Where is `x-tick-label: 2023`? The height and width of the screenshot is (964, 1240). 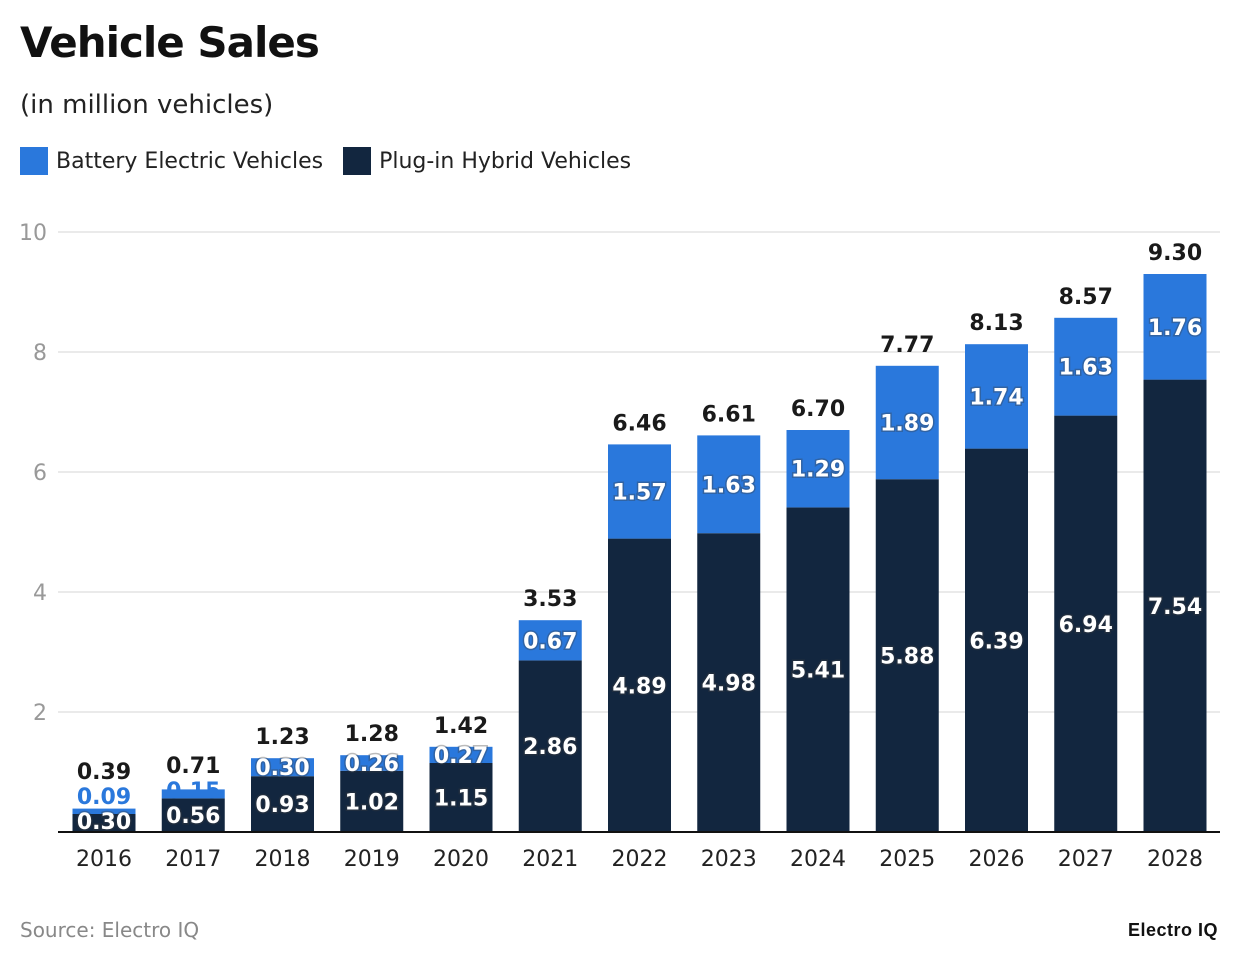 x-tick-label: 2023 is located at coordinates (729, 859).